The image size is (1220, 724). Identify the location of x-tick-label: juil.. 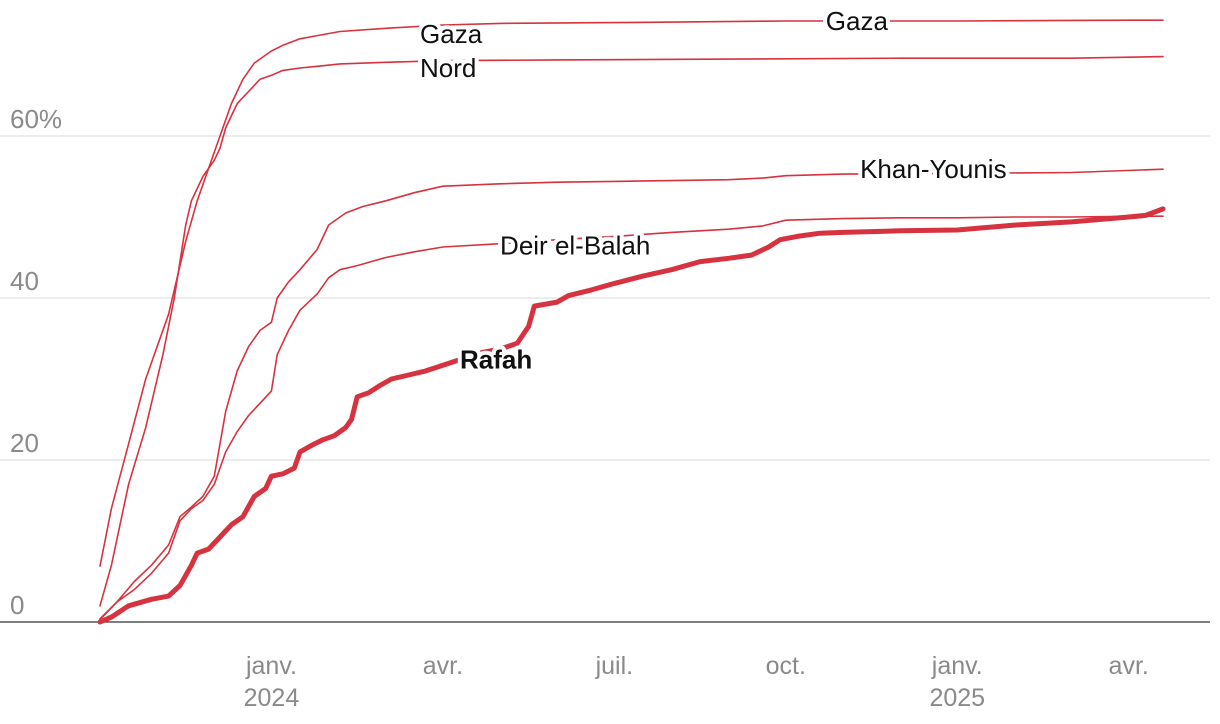
(614, 666).